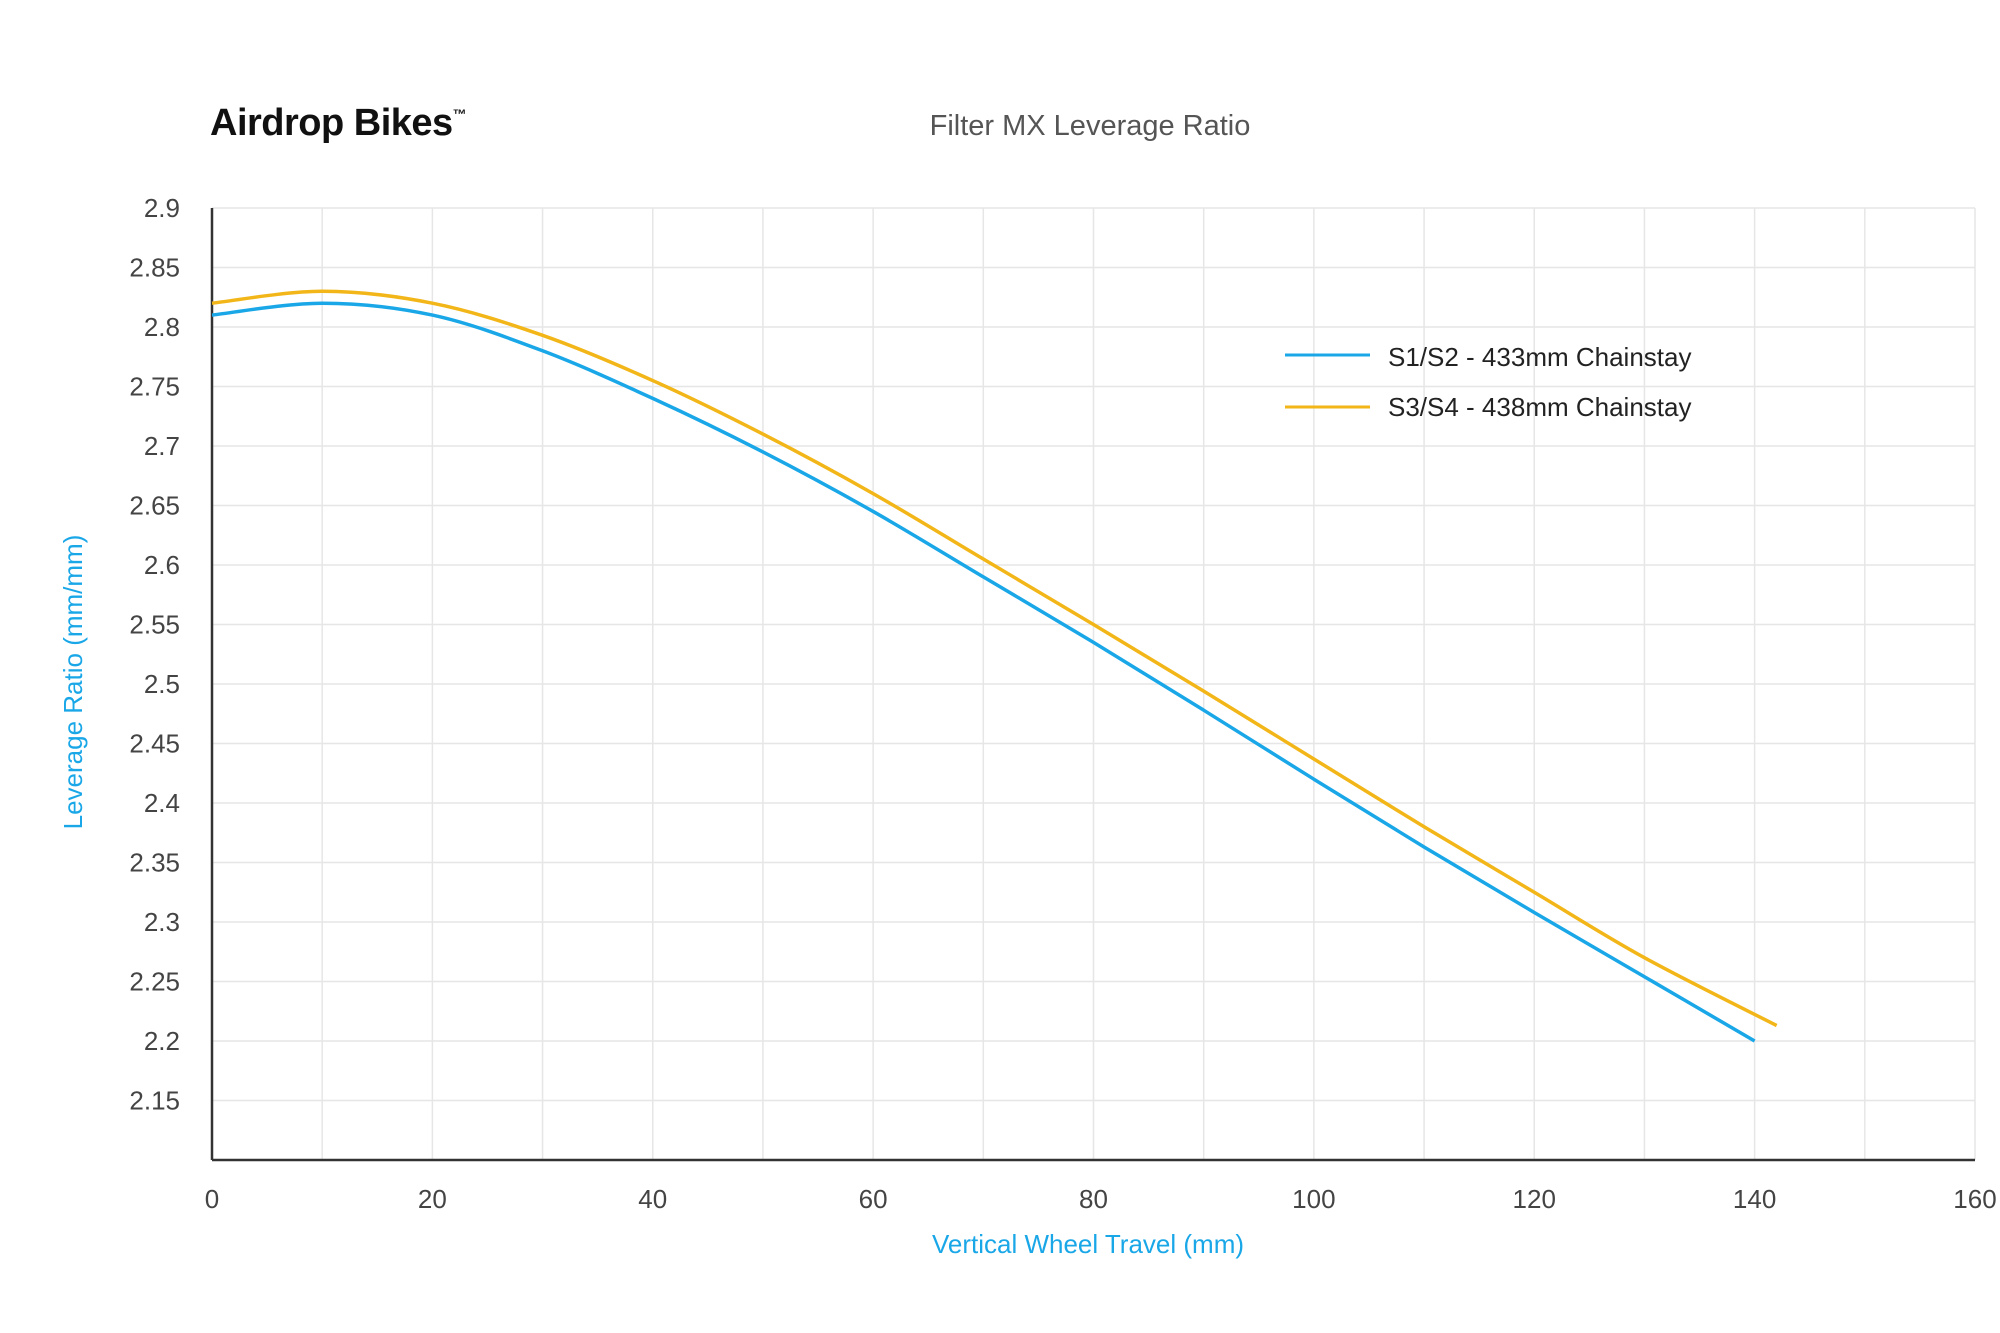  Describe the element at coordinates (154, 982) in the screenshot. I see `y-tick-label: 2.25` at that location.